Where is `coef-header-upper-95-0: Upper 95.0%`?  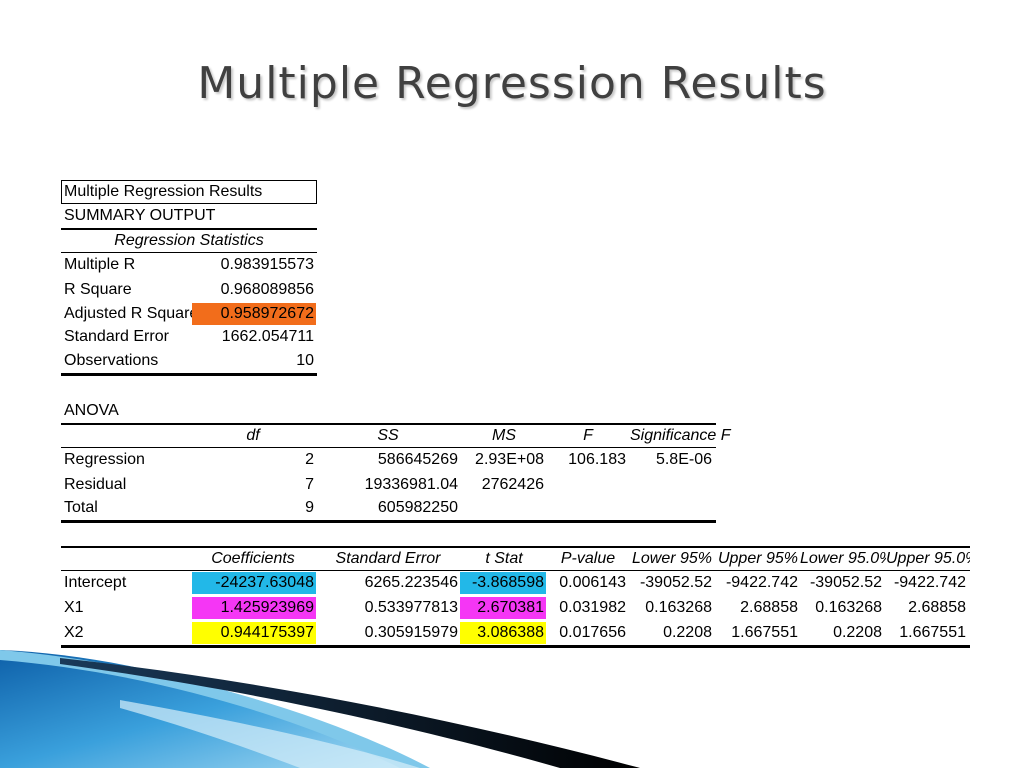 coef-header-upper-95-0: Upper 95.0% is located at coordinates (928, 558).